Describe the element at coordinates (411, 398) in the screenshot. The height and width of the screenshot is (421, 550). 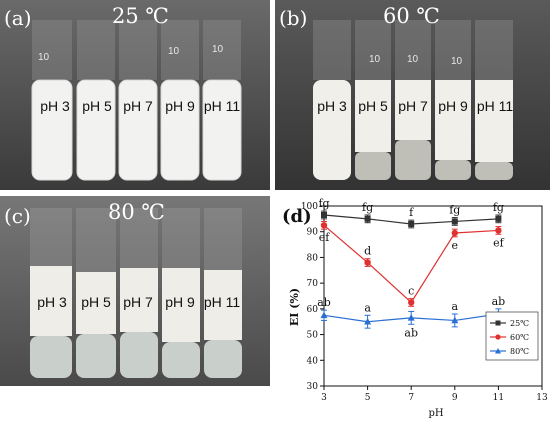
I see `x-tick-label: 7` at that location.